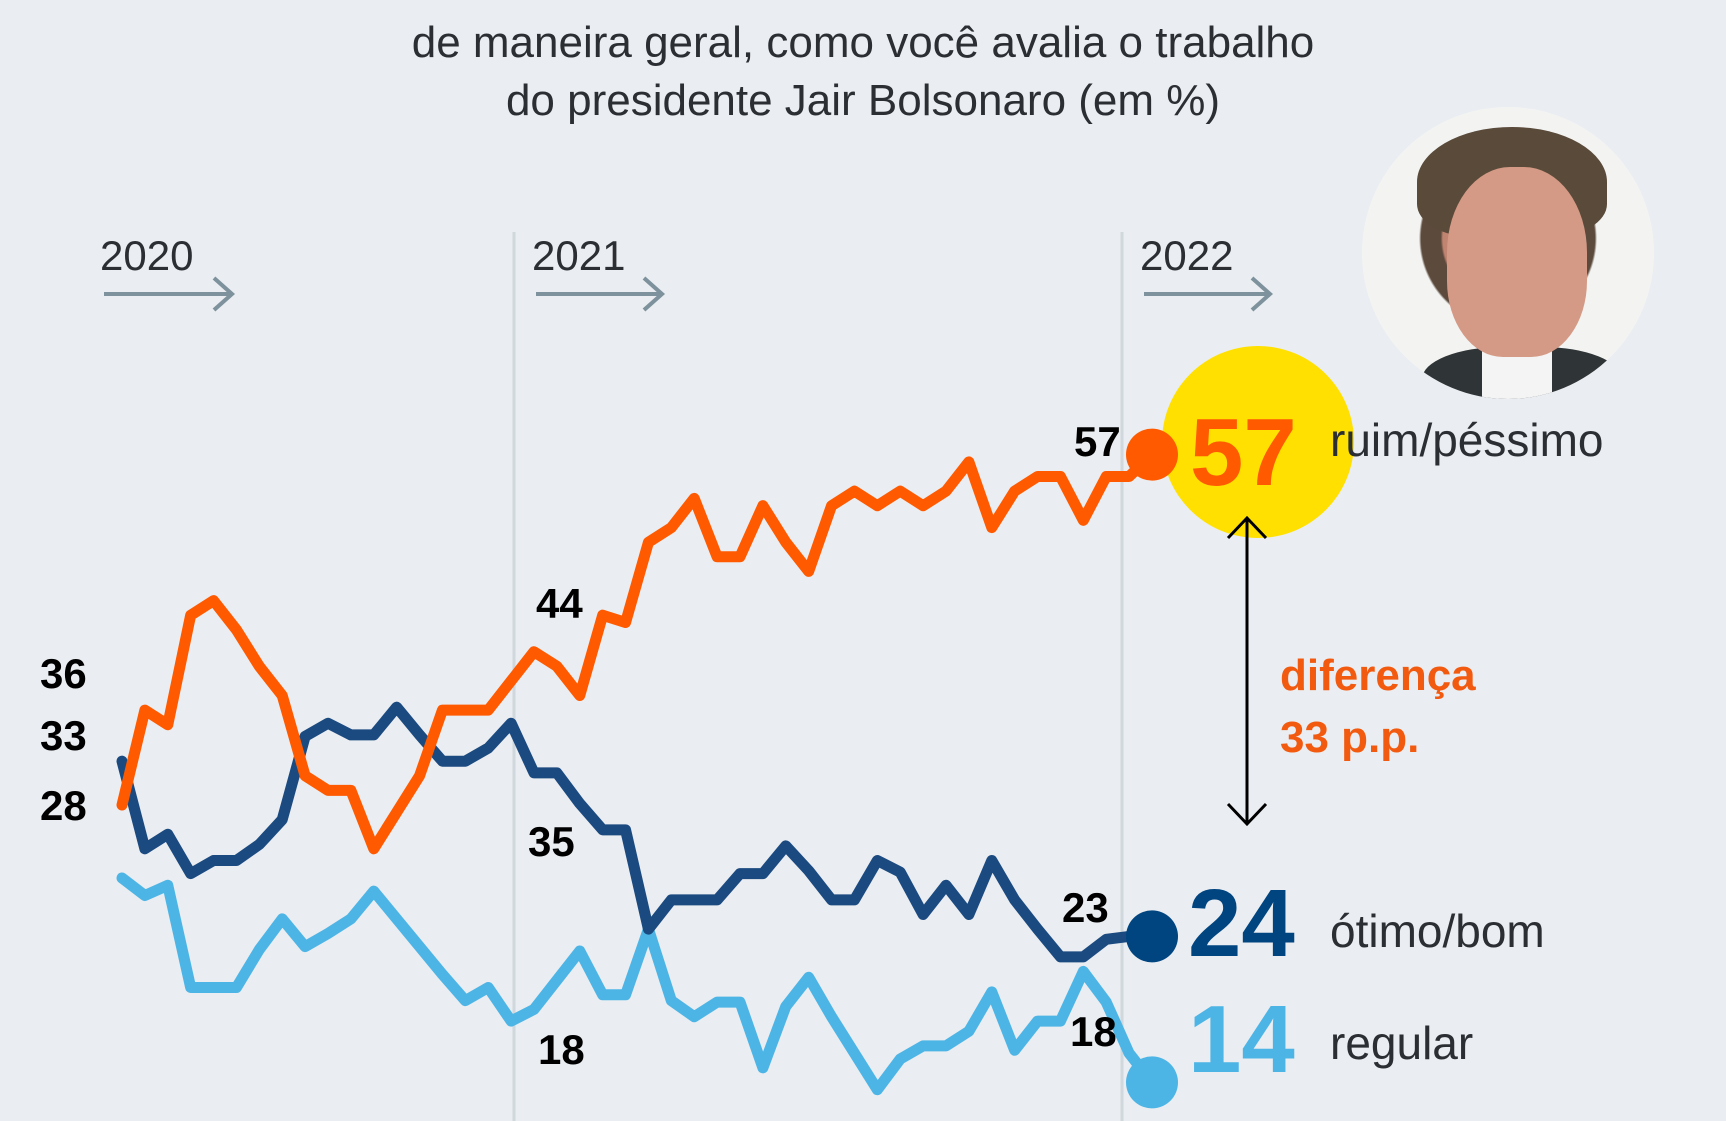  What do you see at coordinates (1152, 1082) in the screenshot?
I see `end-point-regular` at bounding box center [1152, 1082].